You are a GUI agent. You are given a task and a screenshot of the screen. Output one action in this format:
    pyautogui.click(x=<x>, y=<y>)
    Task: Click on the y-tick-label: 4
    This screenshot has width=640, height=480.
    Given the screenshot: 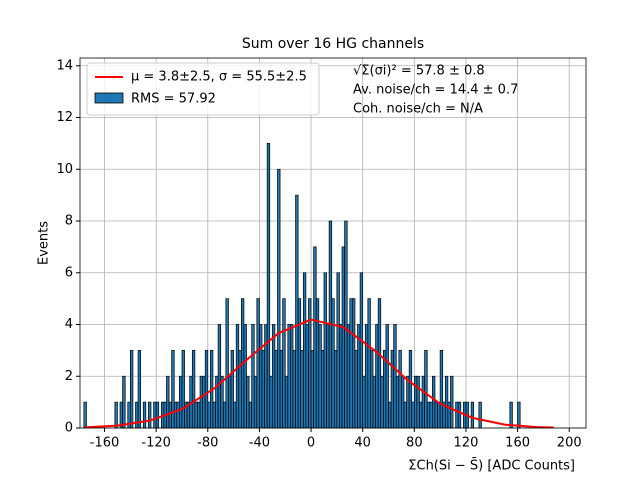 What is the action you would take?
    pyautogui.click(x=69, y=324)
    